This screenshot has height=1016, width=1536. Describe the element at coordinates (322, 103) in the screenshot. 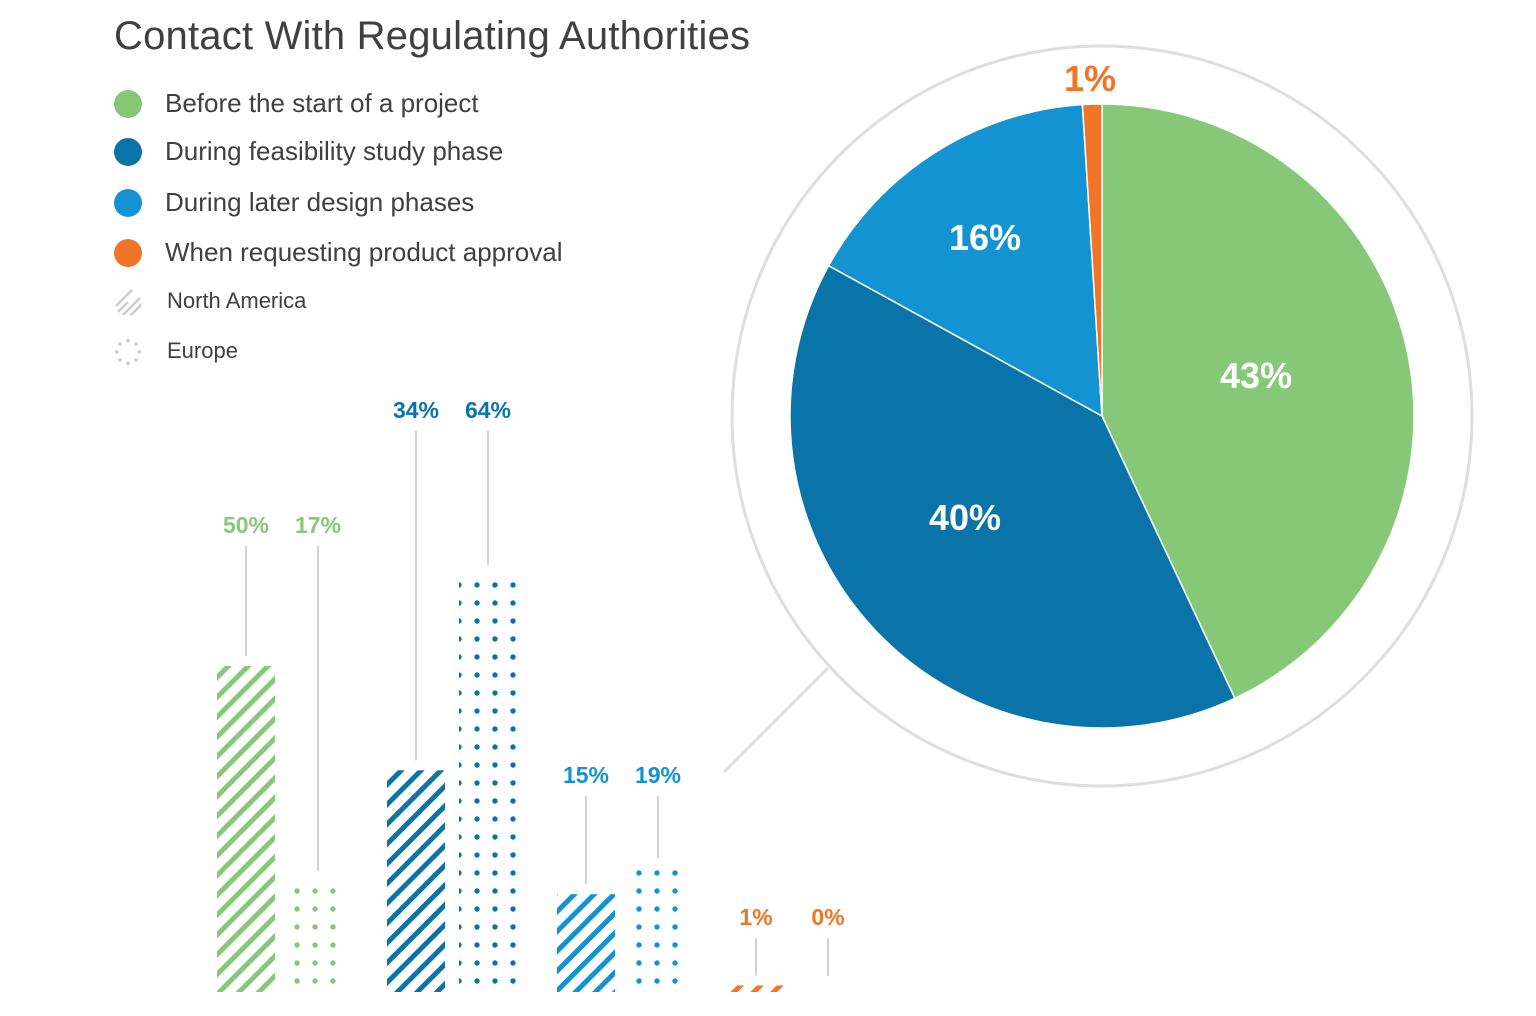

I see `legend-label: Before the start of a project` at that location.